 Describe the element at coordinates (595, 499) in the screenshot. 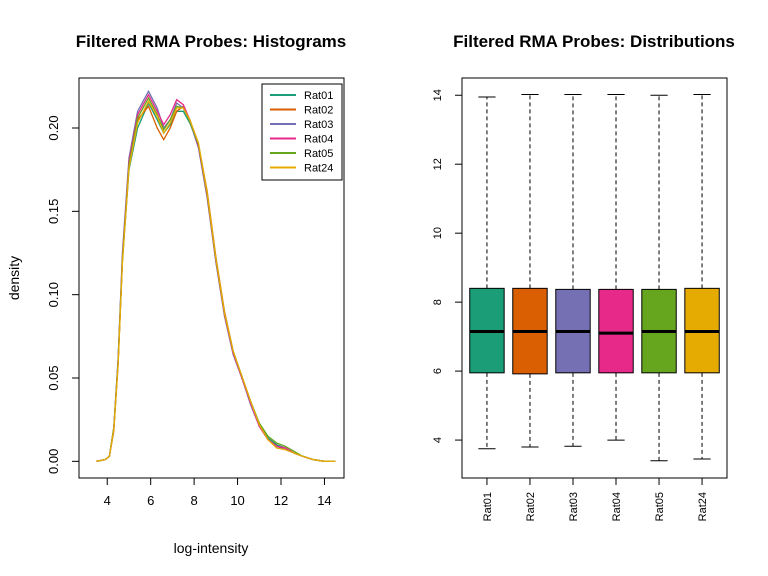

I see `boxplot-x-axis: Rat01 Rat02 Rat03 Rat04 Rat05 Rat24` at that location.